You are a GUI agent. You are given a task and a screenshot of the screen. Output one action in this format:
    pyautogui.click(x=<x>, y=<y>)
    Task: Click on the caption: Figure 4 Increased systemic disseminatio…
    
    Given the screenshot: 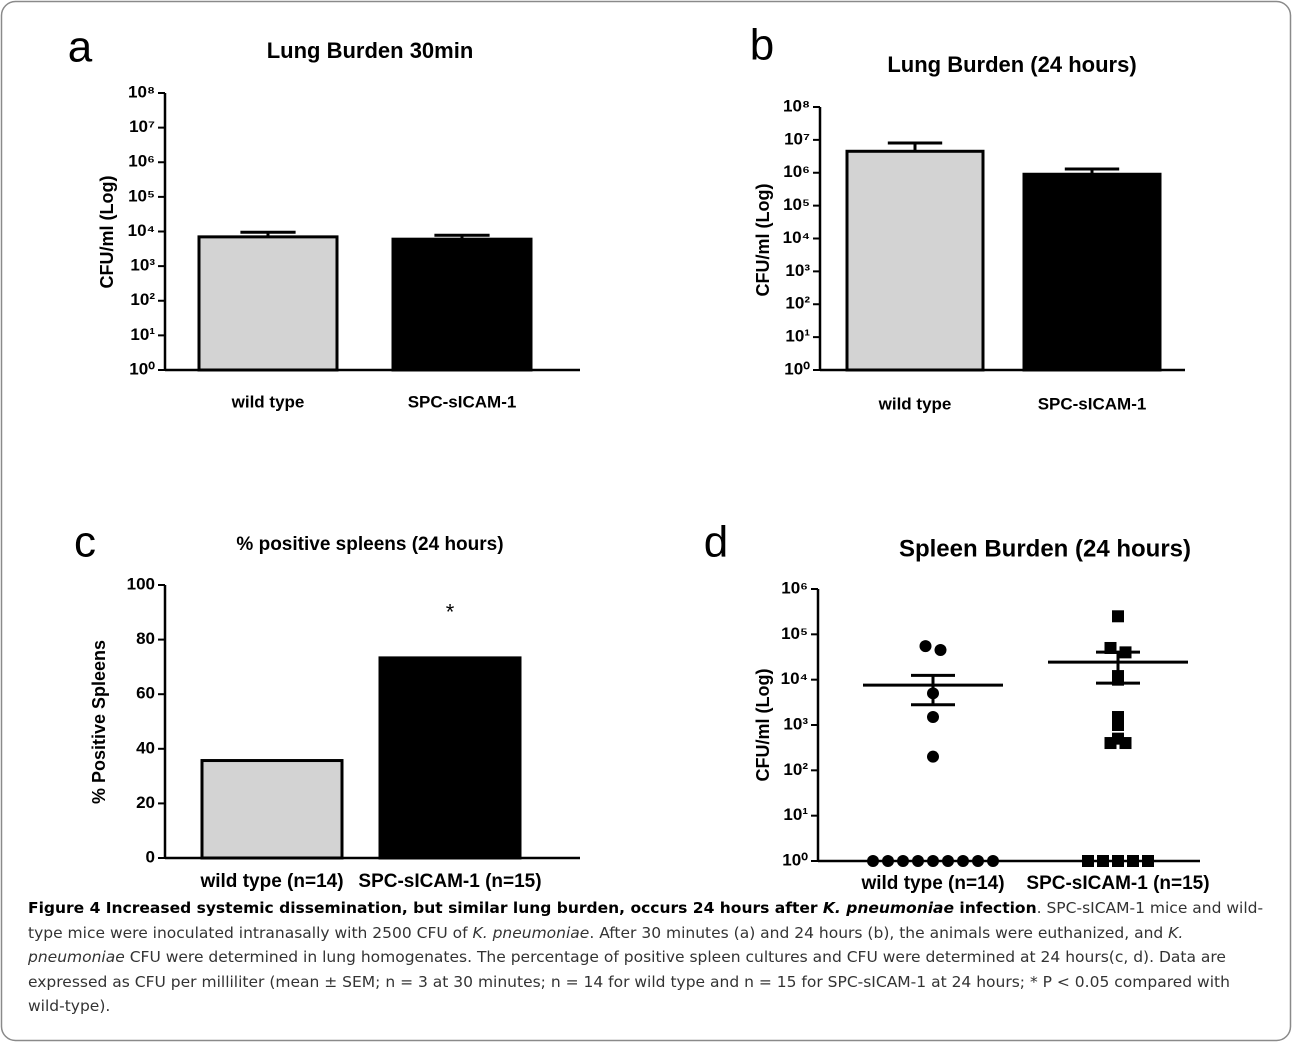 What is the action you would take?
    pyautogui.click(x=648, y=957)
    